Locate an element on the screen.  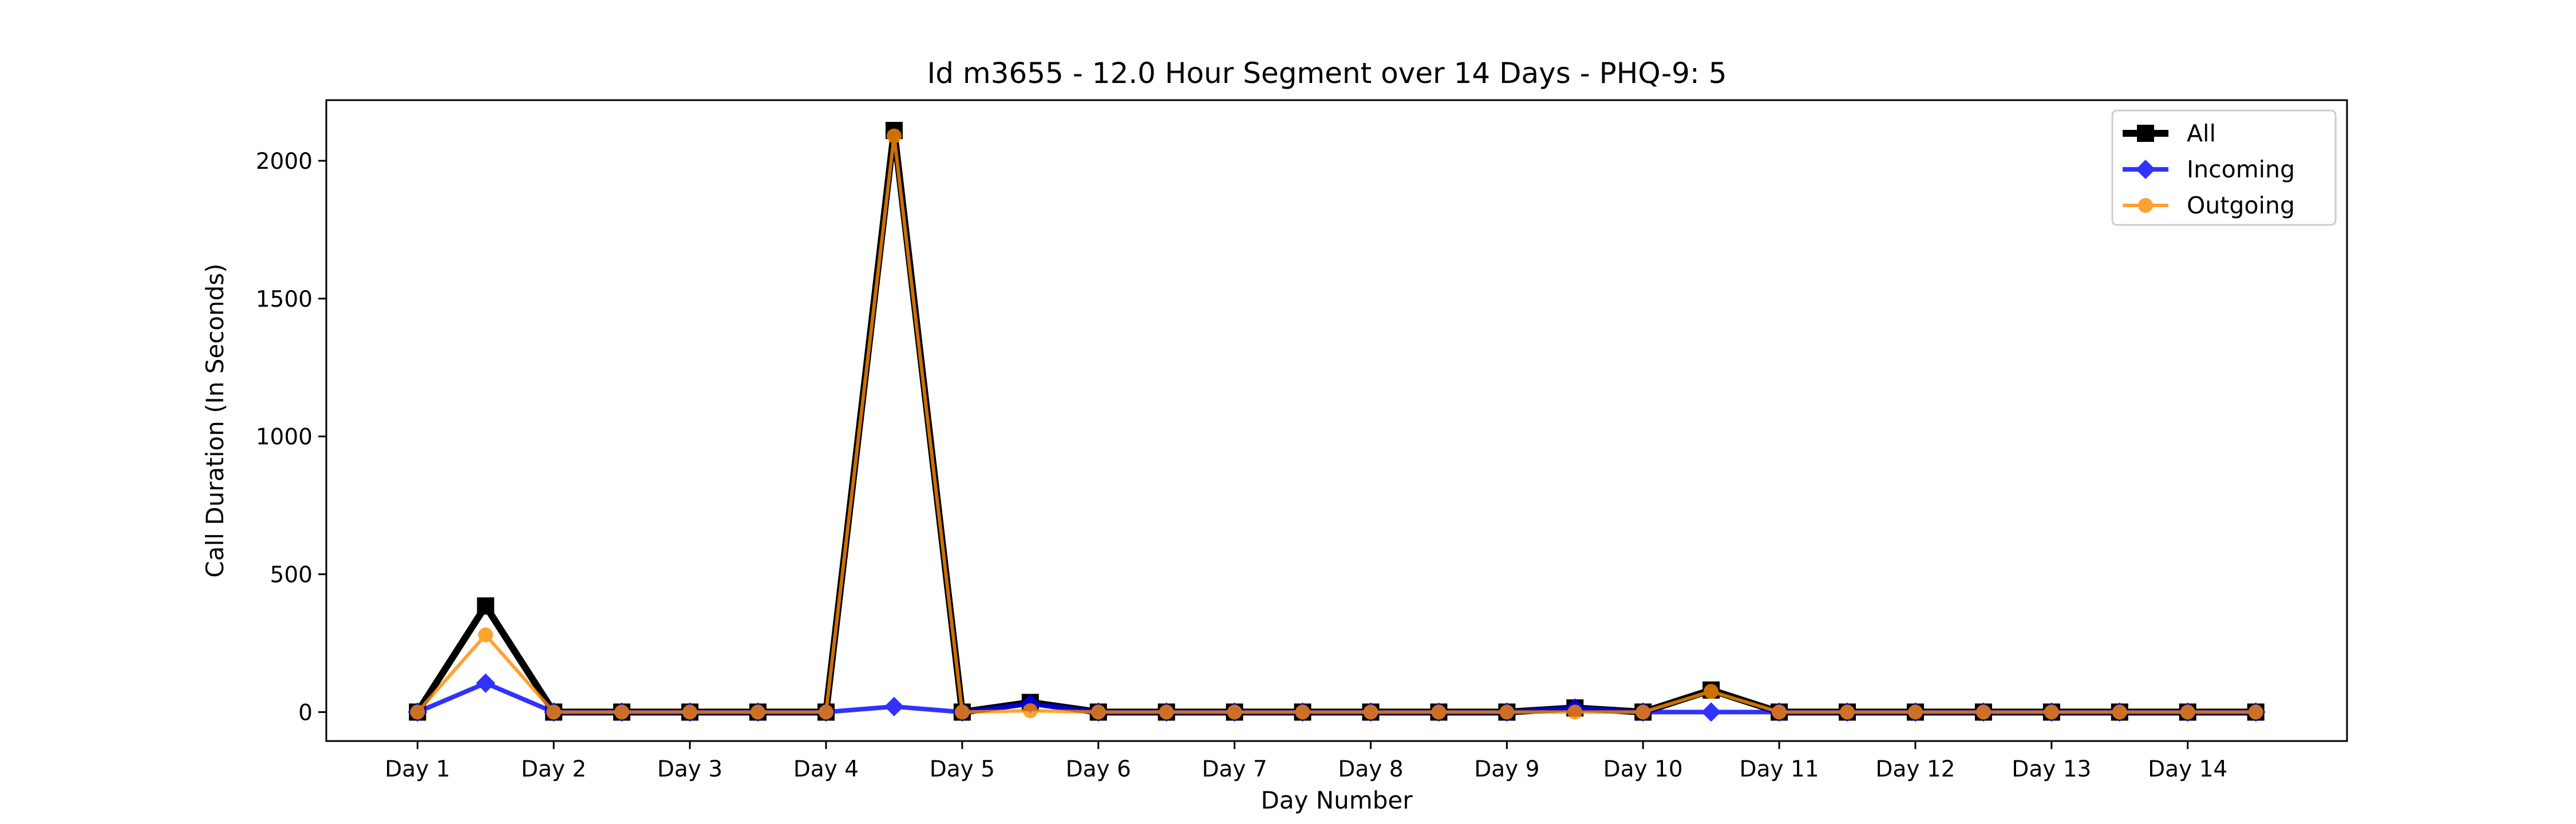
x-tick-label: Day 8 is located at coordinates (1370, 769).